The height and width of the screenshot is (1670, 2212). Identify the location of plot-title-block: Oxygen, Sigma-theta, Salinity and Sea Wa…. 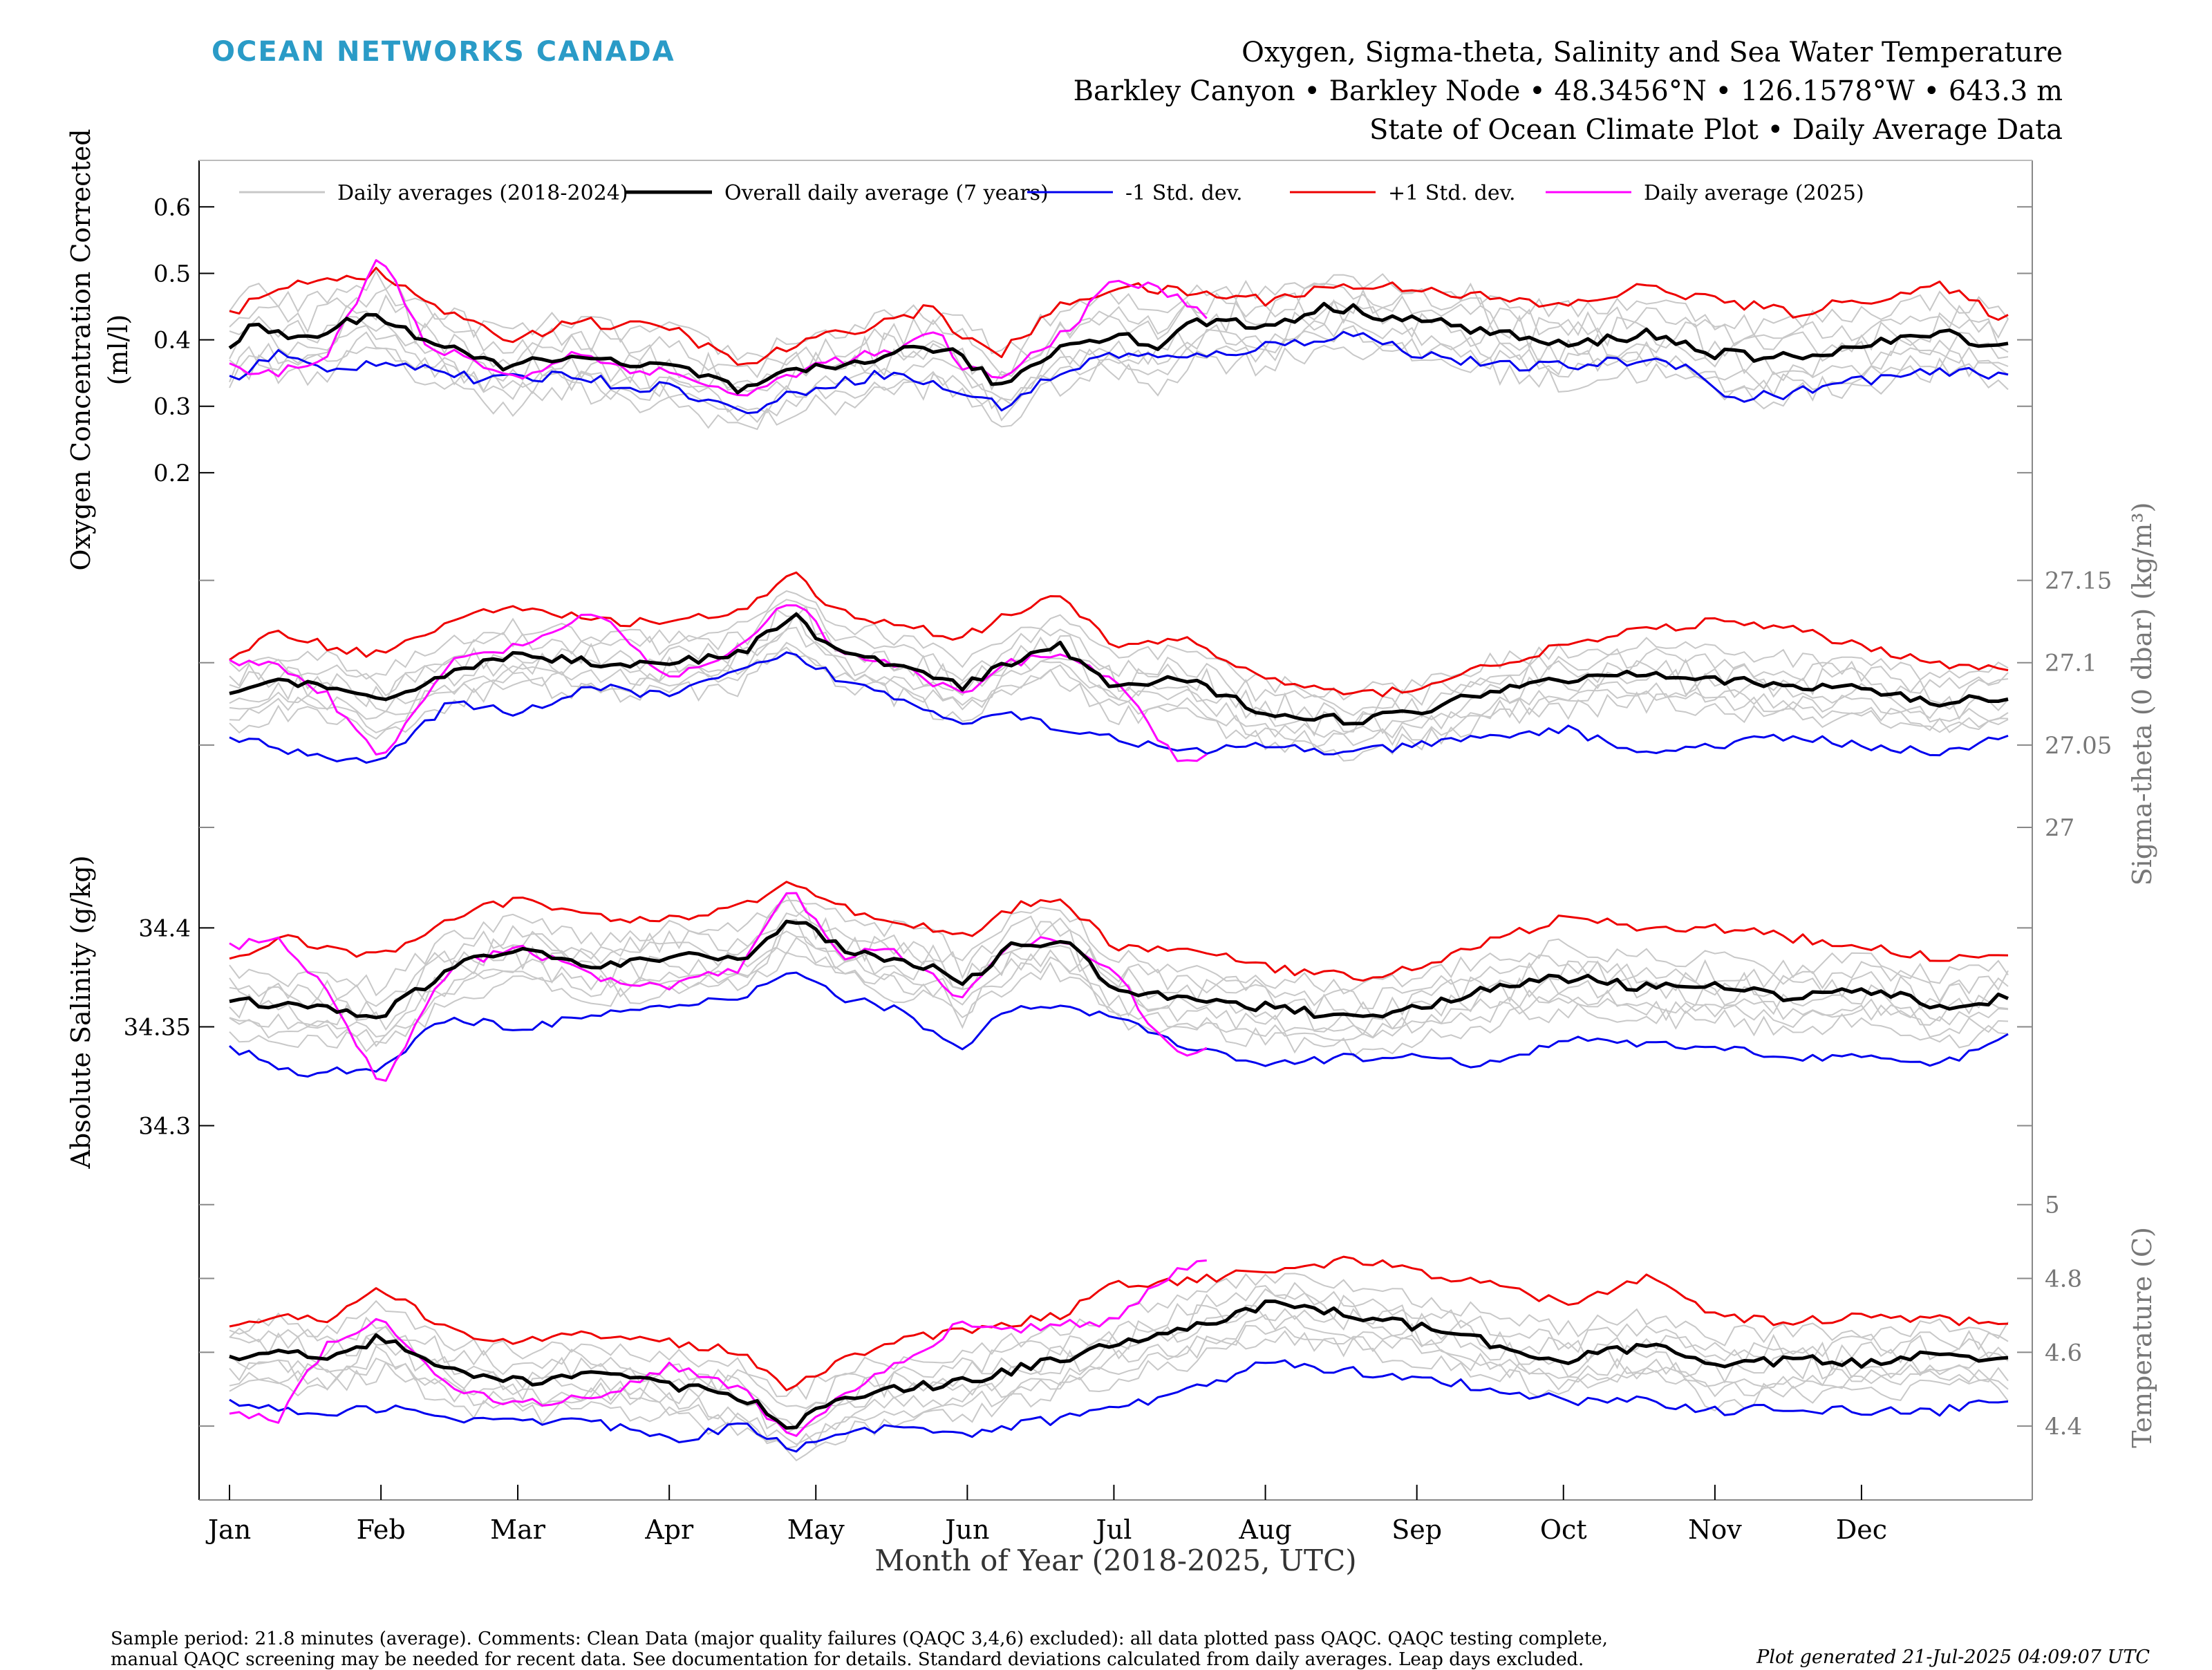
(1568, 91).